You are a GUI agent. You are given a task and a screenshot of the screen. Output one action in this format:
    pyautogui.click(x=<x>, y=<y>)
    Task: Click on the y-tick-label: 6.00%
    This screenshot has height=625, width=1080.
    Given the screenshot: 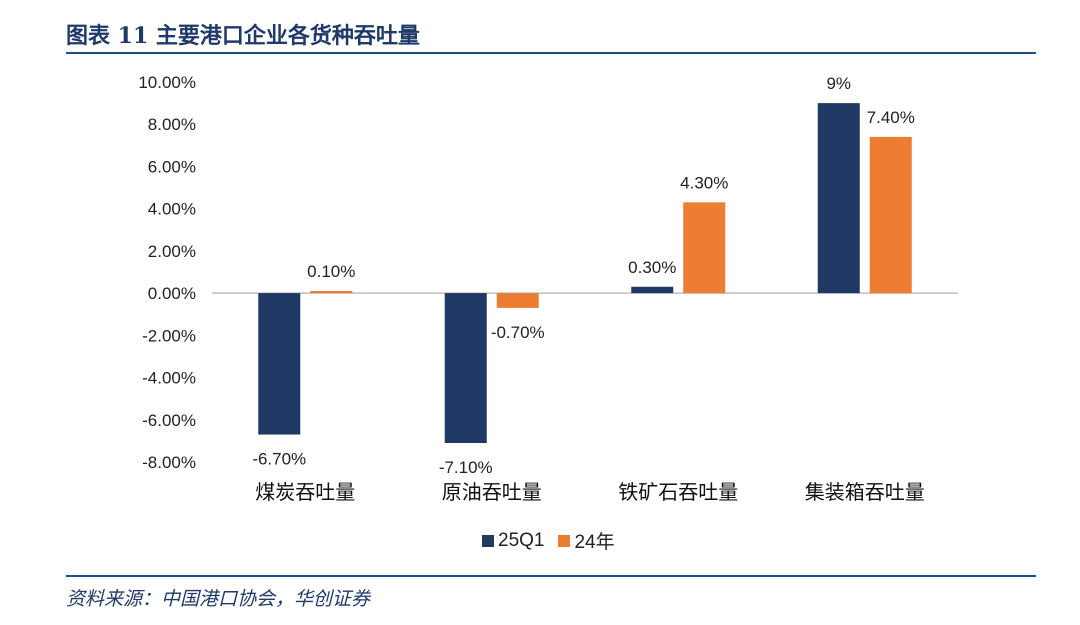 What is the action you would take?
    pyautogui.click(x=172, y=166)
    